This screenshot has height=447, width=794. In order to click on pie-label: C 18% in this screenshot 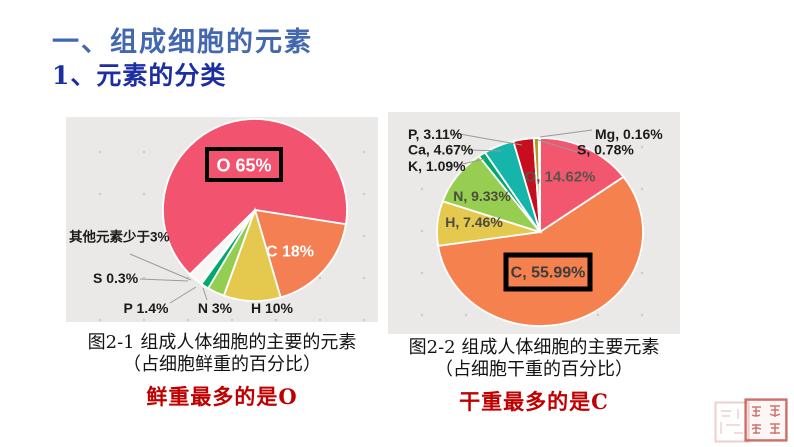, I will do `click(290, 252)`.